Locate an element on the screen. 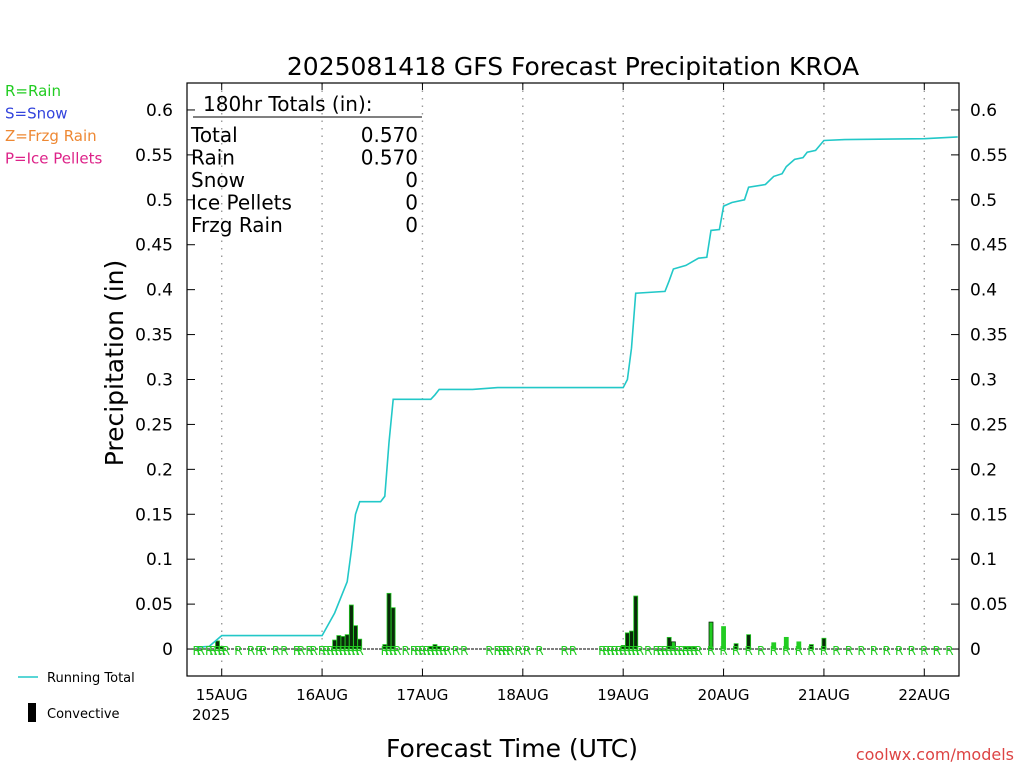  y-tick-label-right: 0.05 is located at coordinates (989, 605).